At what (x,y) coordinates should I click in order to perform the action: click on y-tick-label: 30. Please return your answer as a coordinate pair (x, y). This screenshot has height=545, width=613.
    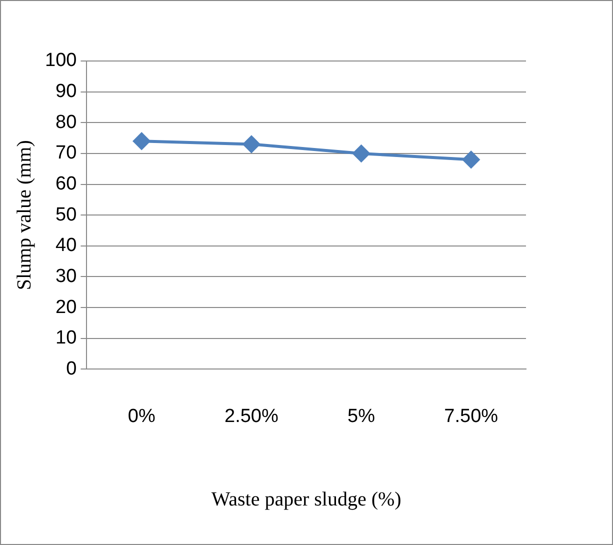
    Looking at the image, I should click on (66, 276).